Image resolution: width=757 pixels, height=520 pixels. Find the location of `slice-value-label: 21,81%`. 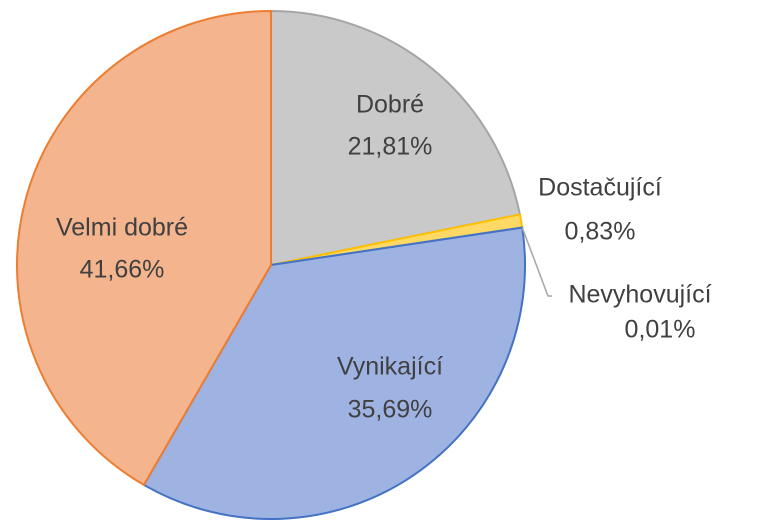

slice-value-label: 21,81% is located at coordinates (390, 147).